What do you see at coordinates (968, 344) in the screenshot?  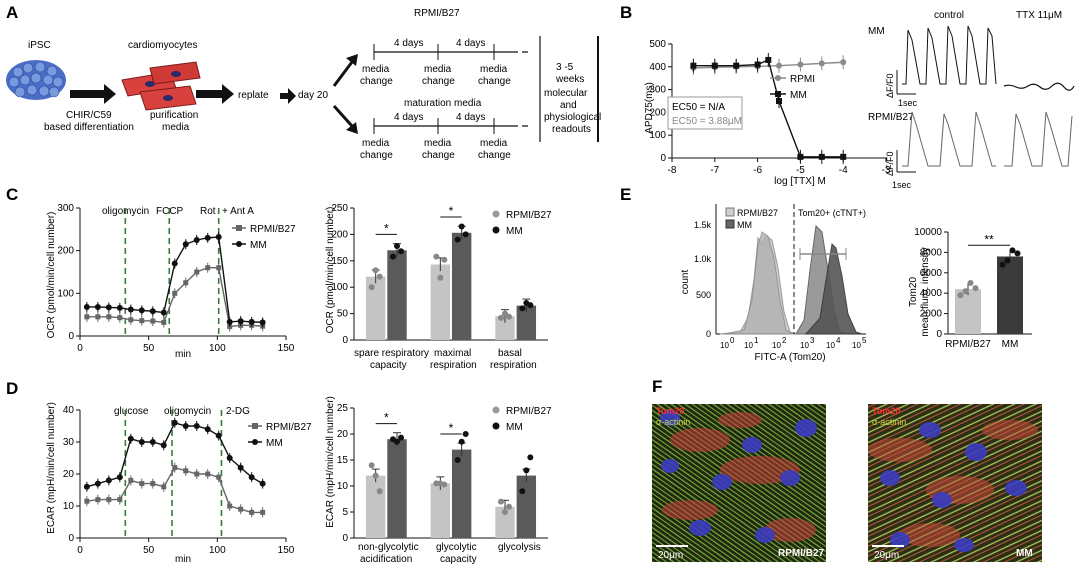 I see `bar-category-label: RPMI/B27` at bounding box center [968, 344].